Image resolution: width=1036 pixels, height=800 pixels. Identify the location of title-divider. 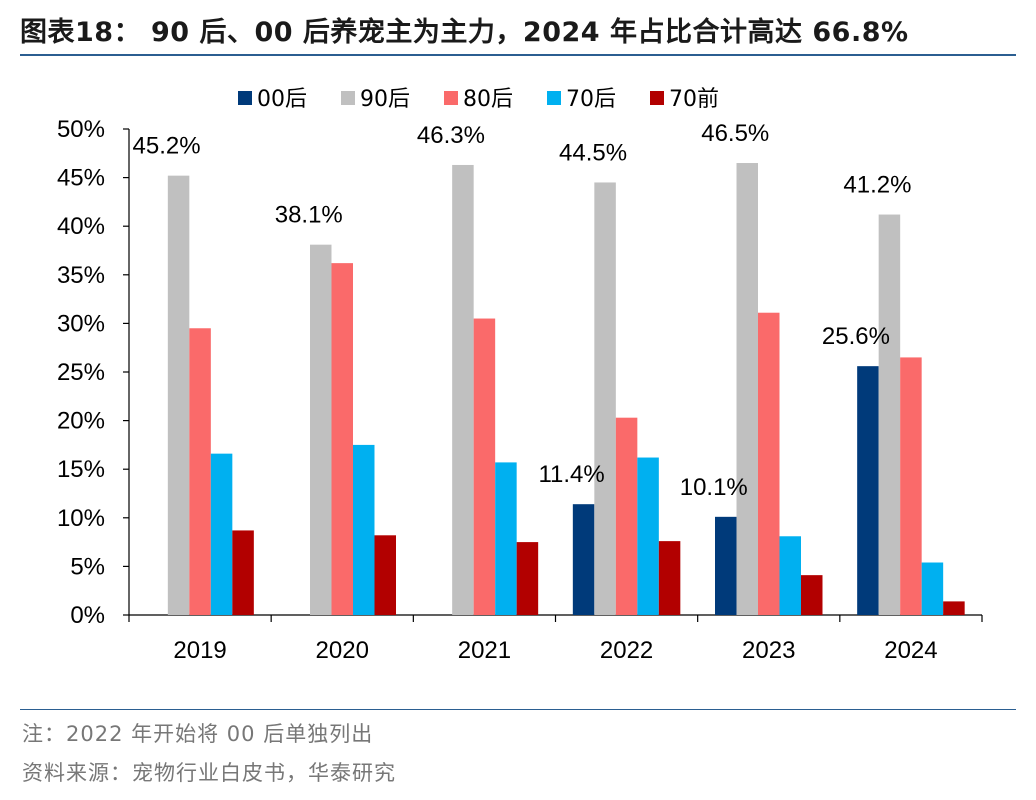
(518, 55).